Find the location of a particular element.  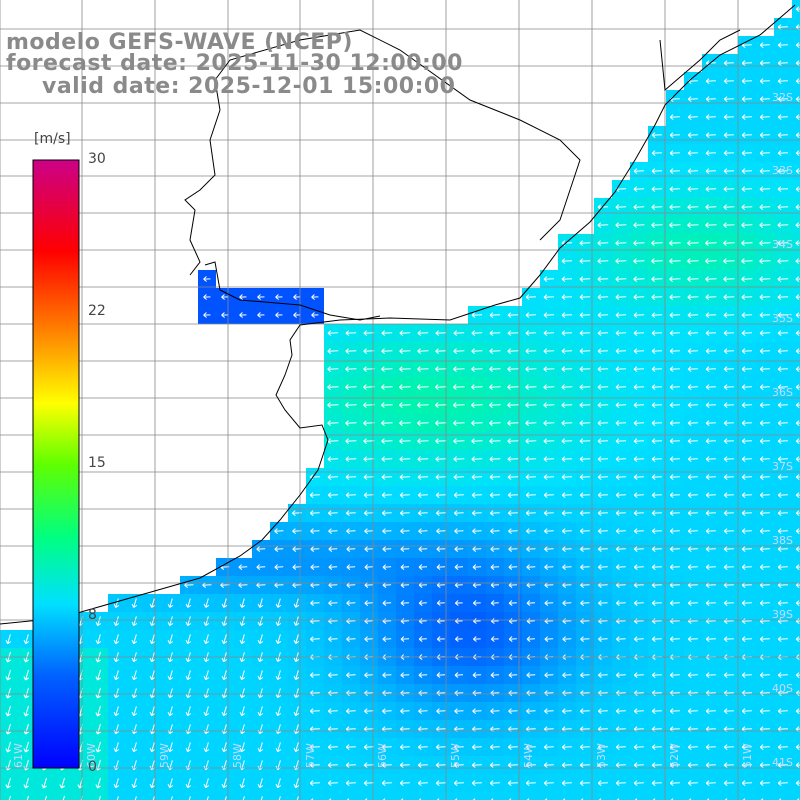

latitude-labels: 32S 33S 34S 35S 36S 37S 38S 39S 40S 41S is located at coordinates (782, 430).